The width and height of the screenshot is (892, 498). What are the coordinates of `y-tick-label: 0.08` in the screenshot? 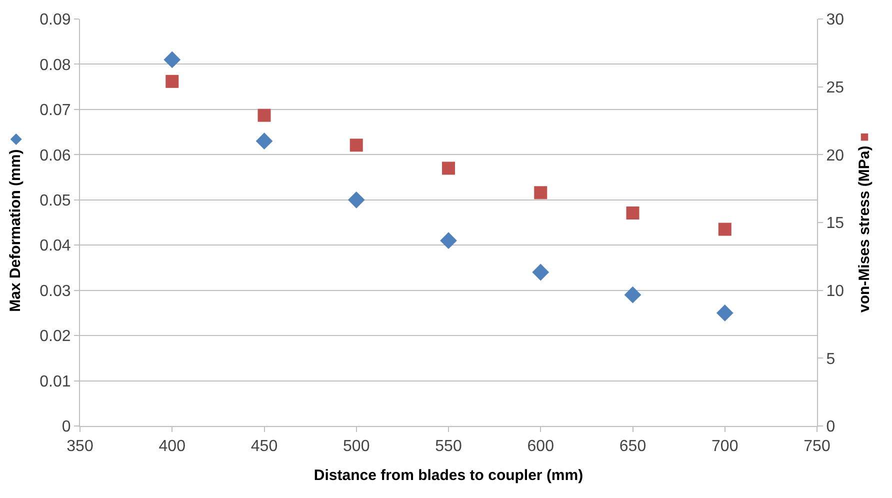 It's located at (55, 65).